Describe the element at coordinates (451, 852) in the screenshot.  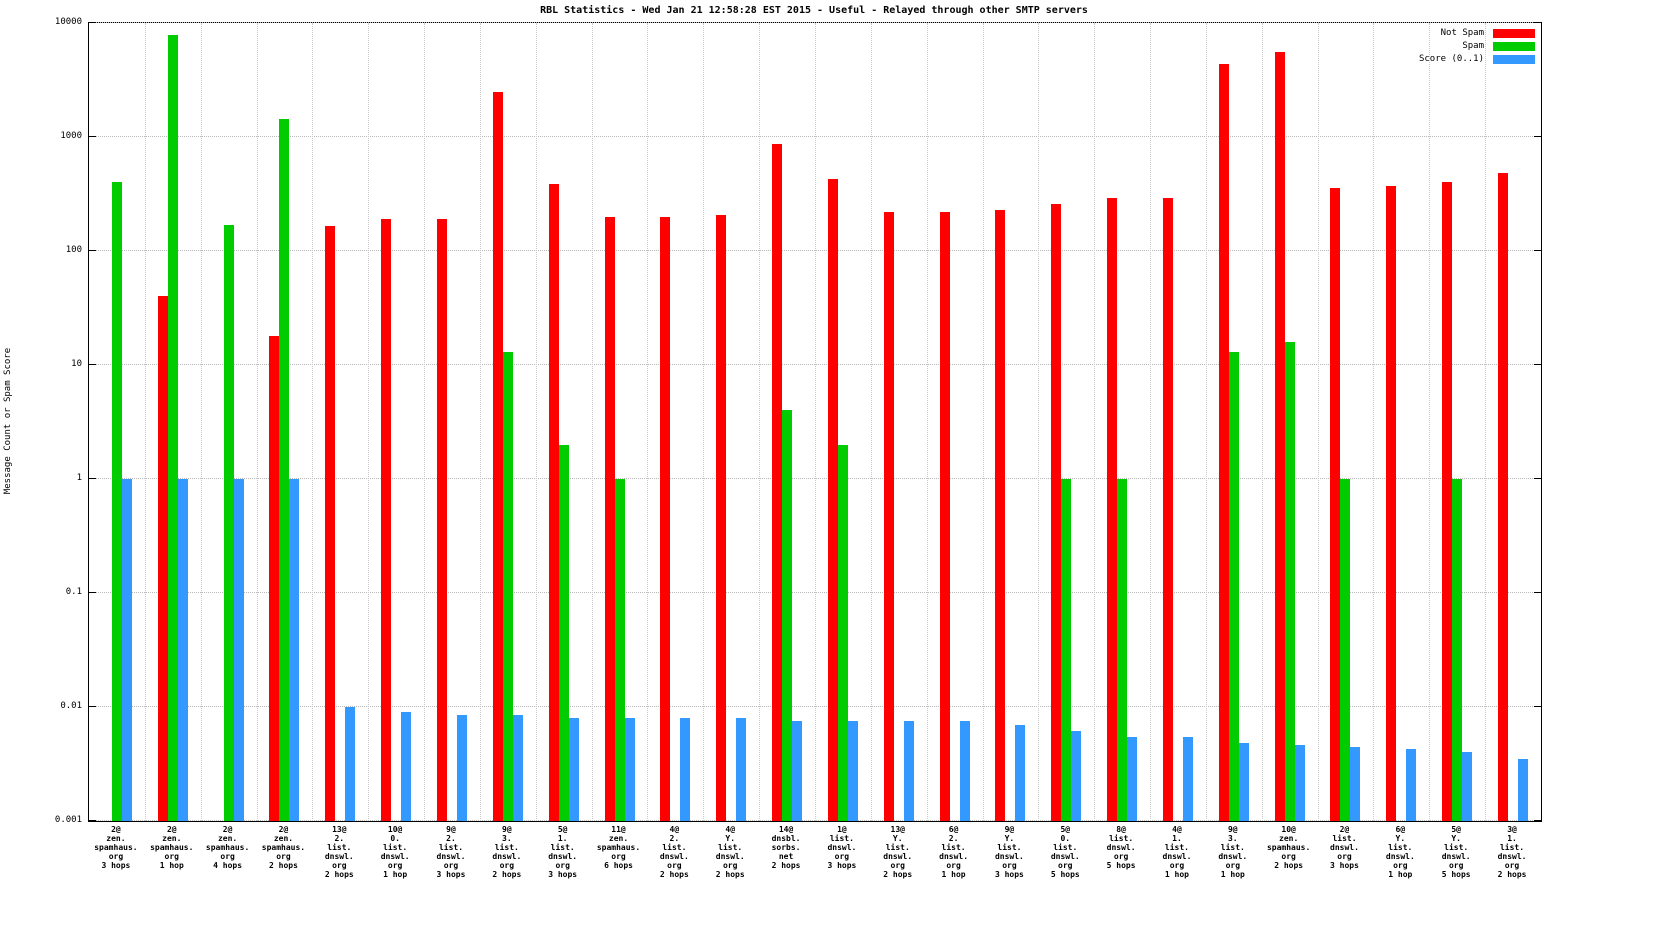
I see `x-axis-label: 9@ 2. list. dnswl. org 3 hops` at that location.